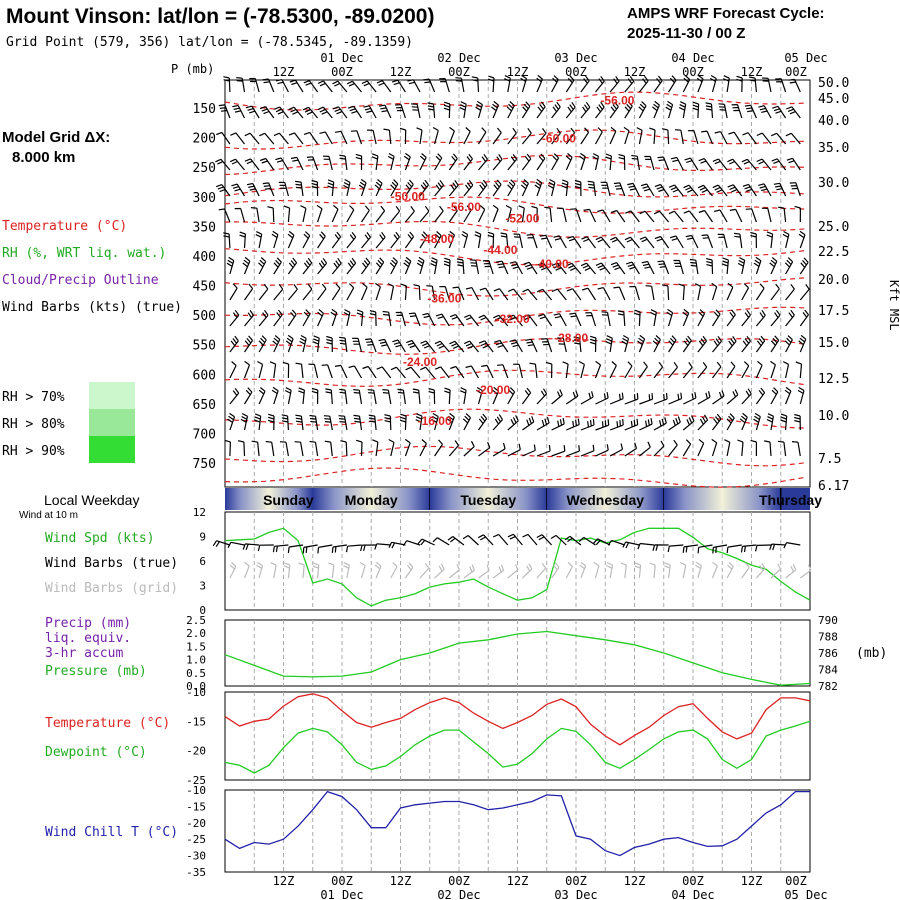 The width and height of the screenshot is (900, 900). Describe the element at coordinates (833, 99) in the screenshot. I see `height-tick-label: 45.0` at that location.